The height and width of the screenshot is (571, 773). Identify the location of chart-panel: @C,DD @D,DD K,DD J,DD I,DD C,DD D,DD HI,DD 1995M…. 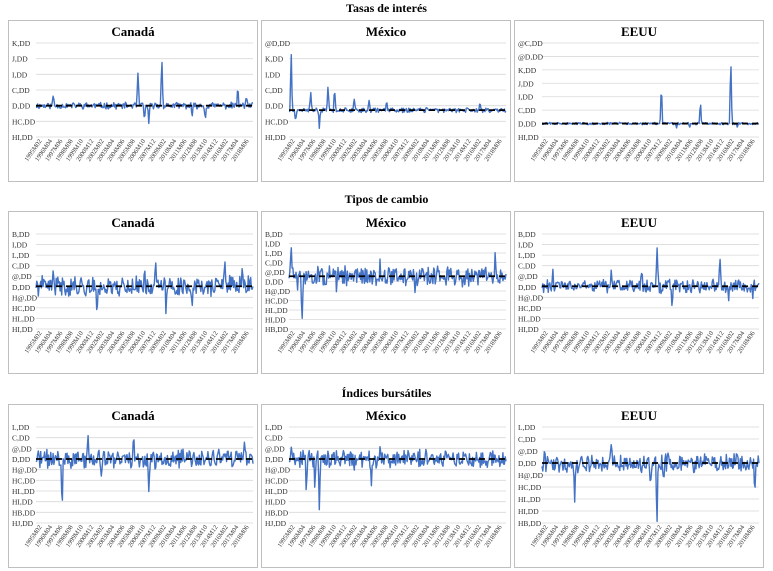
(639, 101).